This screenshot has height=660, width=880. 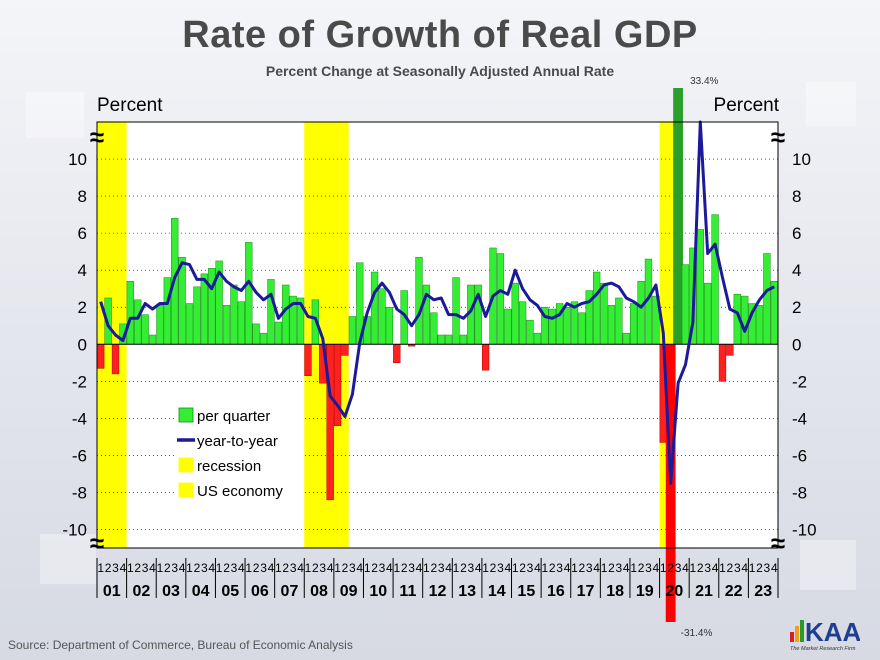 I want to click on y-tick-label-right: -8, so click(x=799, y=492).